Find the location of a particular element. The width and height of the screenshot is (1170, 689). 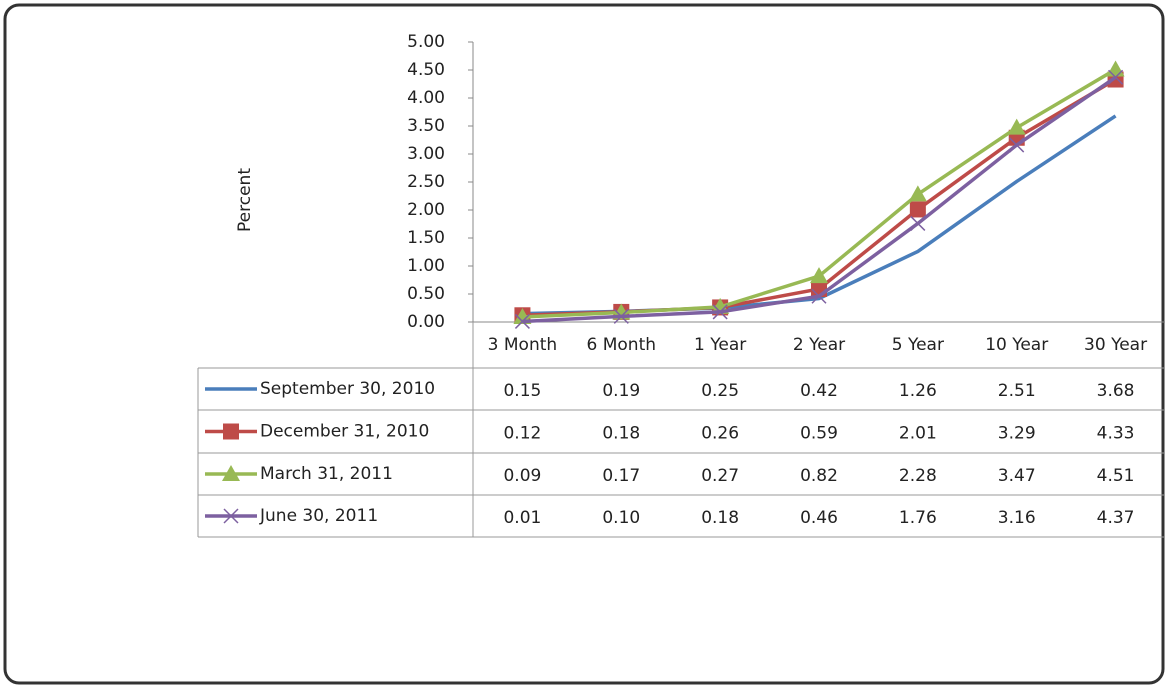

y-tick-label: 2.50 is located at coordinates (426, 182).